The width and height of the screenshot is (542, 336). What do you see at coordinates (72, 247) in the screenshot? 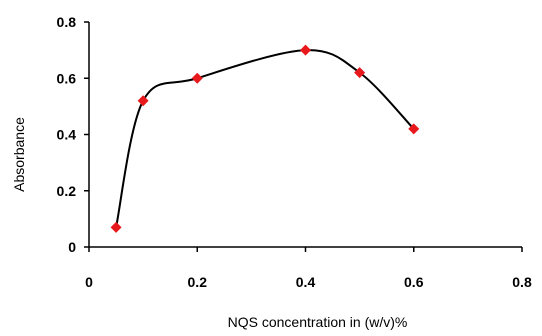
I see `y-tick-label: 0` at bounding box center [72, 247].